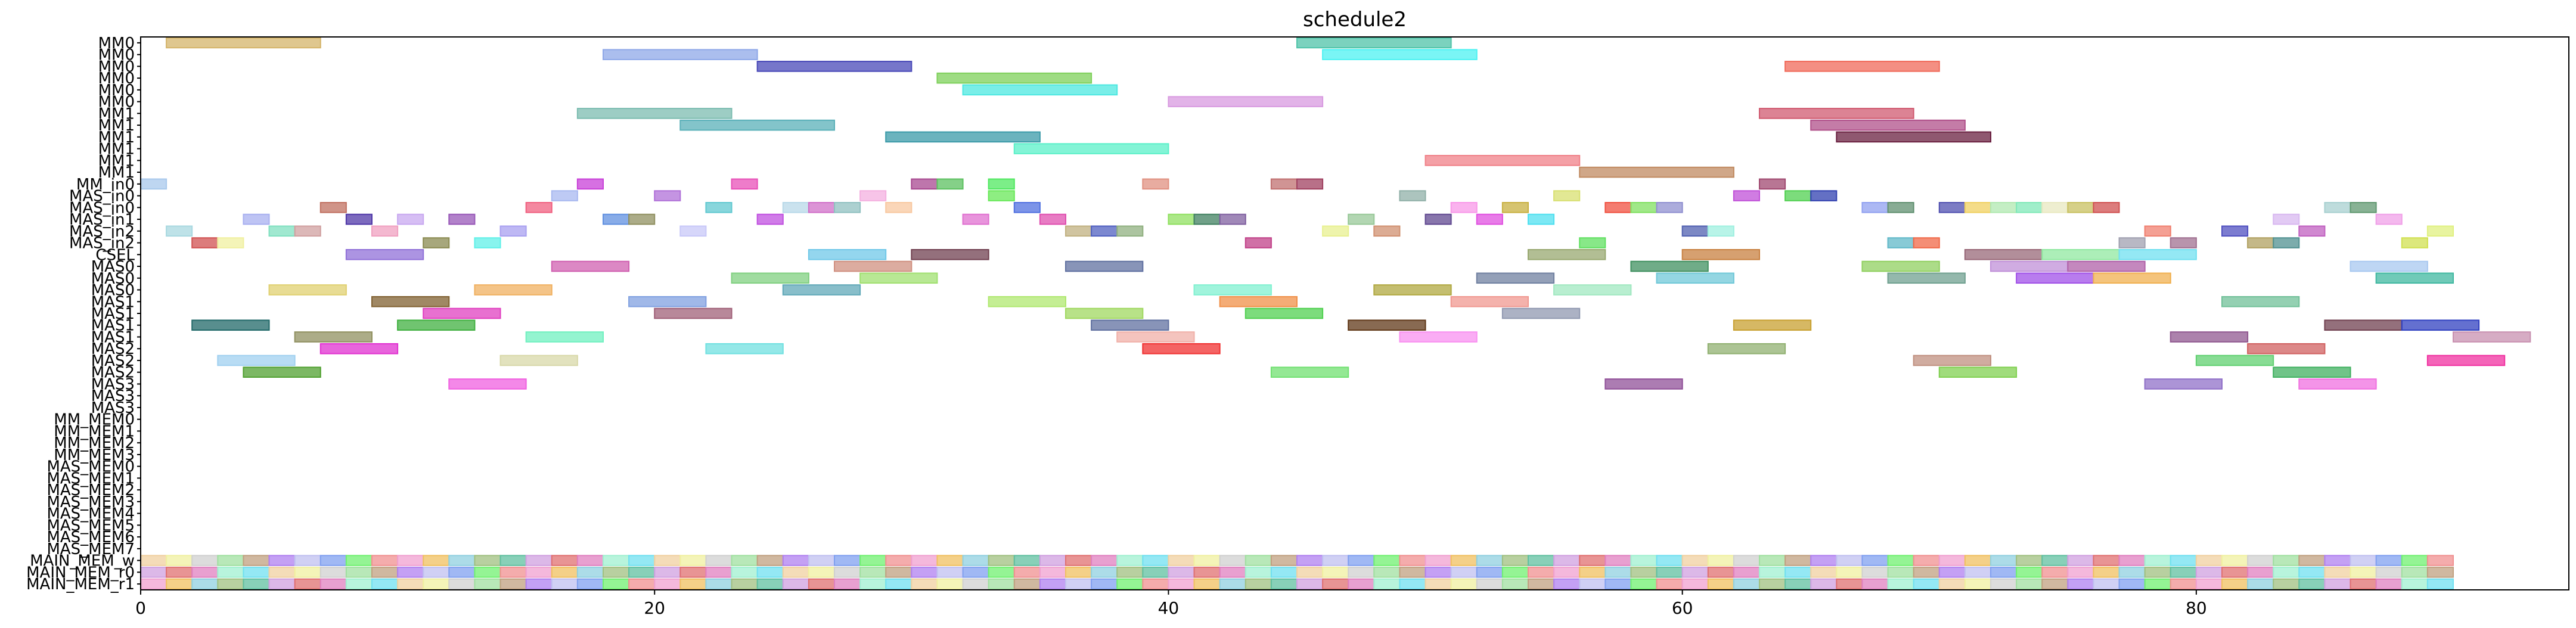 This screenshot has height=628, width=2576. Describe the element at coordinates (102, 244) in the screenshot. I see `row-label: MAS_in2` at that location.